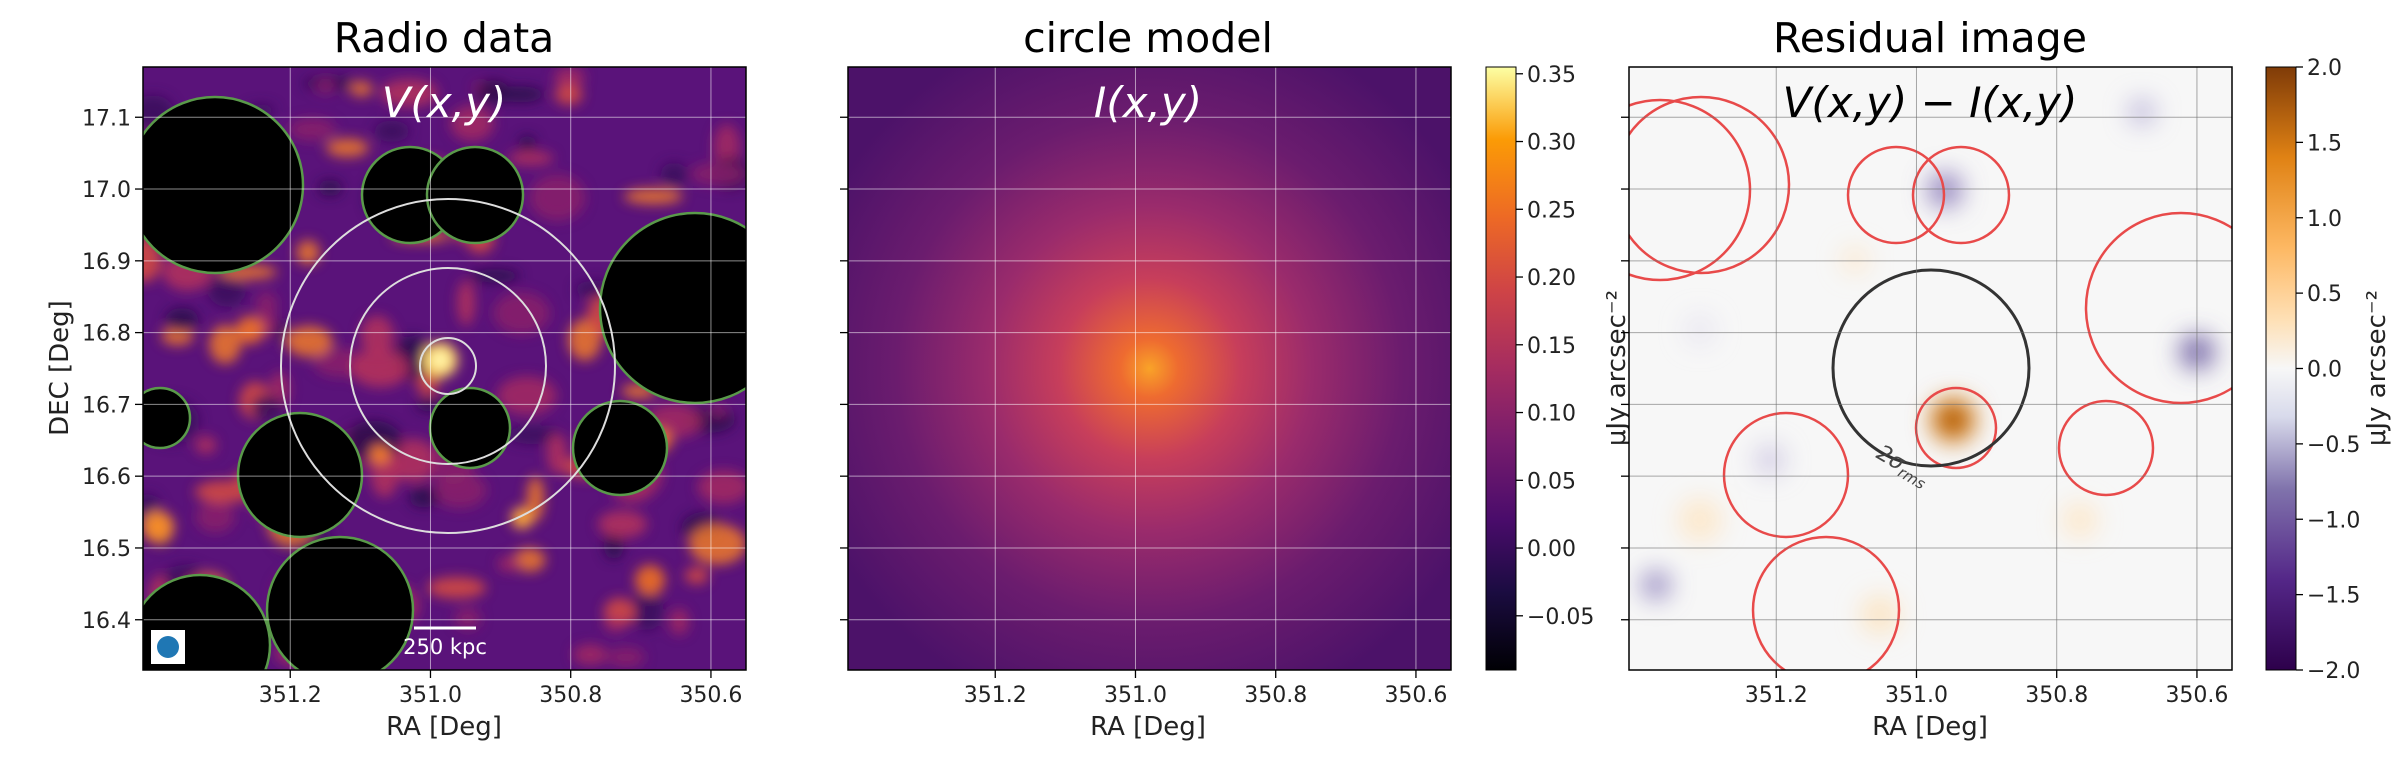 This screenshot has width=2400, height=765. Describe the element at coordinates (1551, 143) in the screenshot. I see `colorbar-tick-label: 0.30` at that location.